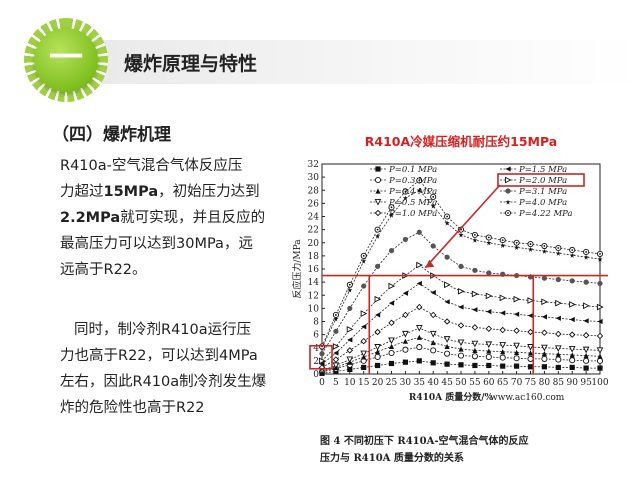 The height and width of the screenshot is (480, 640). What do you see at coordinates (420, 383) in the screenshot?
I see `x-tick-label: 35` at bounding box center [420, 383].